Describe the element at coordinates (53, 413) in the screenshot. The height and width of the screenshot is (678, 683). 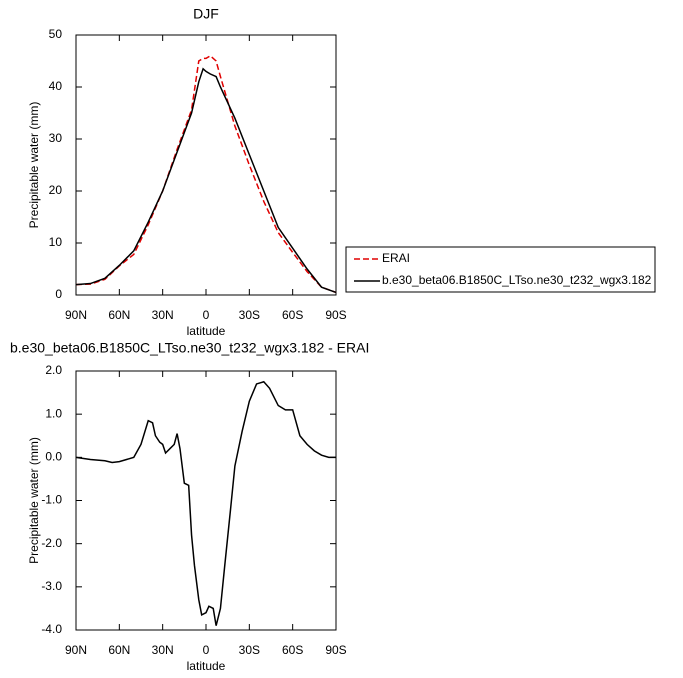
I see `y-tick-label: 1.0` at that location.